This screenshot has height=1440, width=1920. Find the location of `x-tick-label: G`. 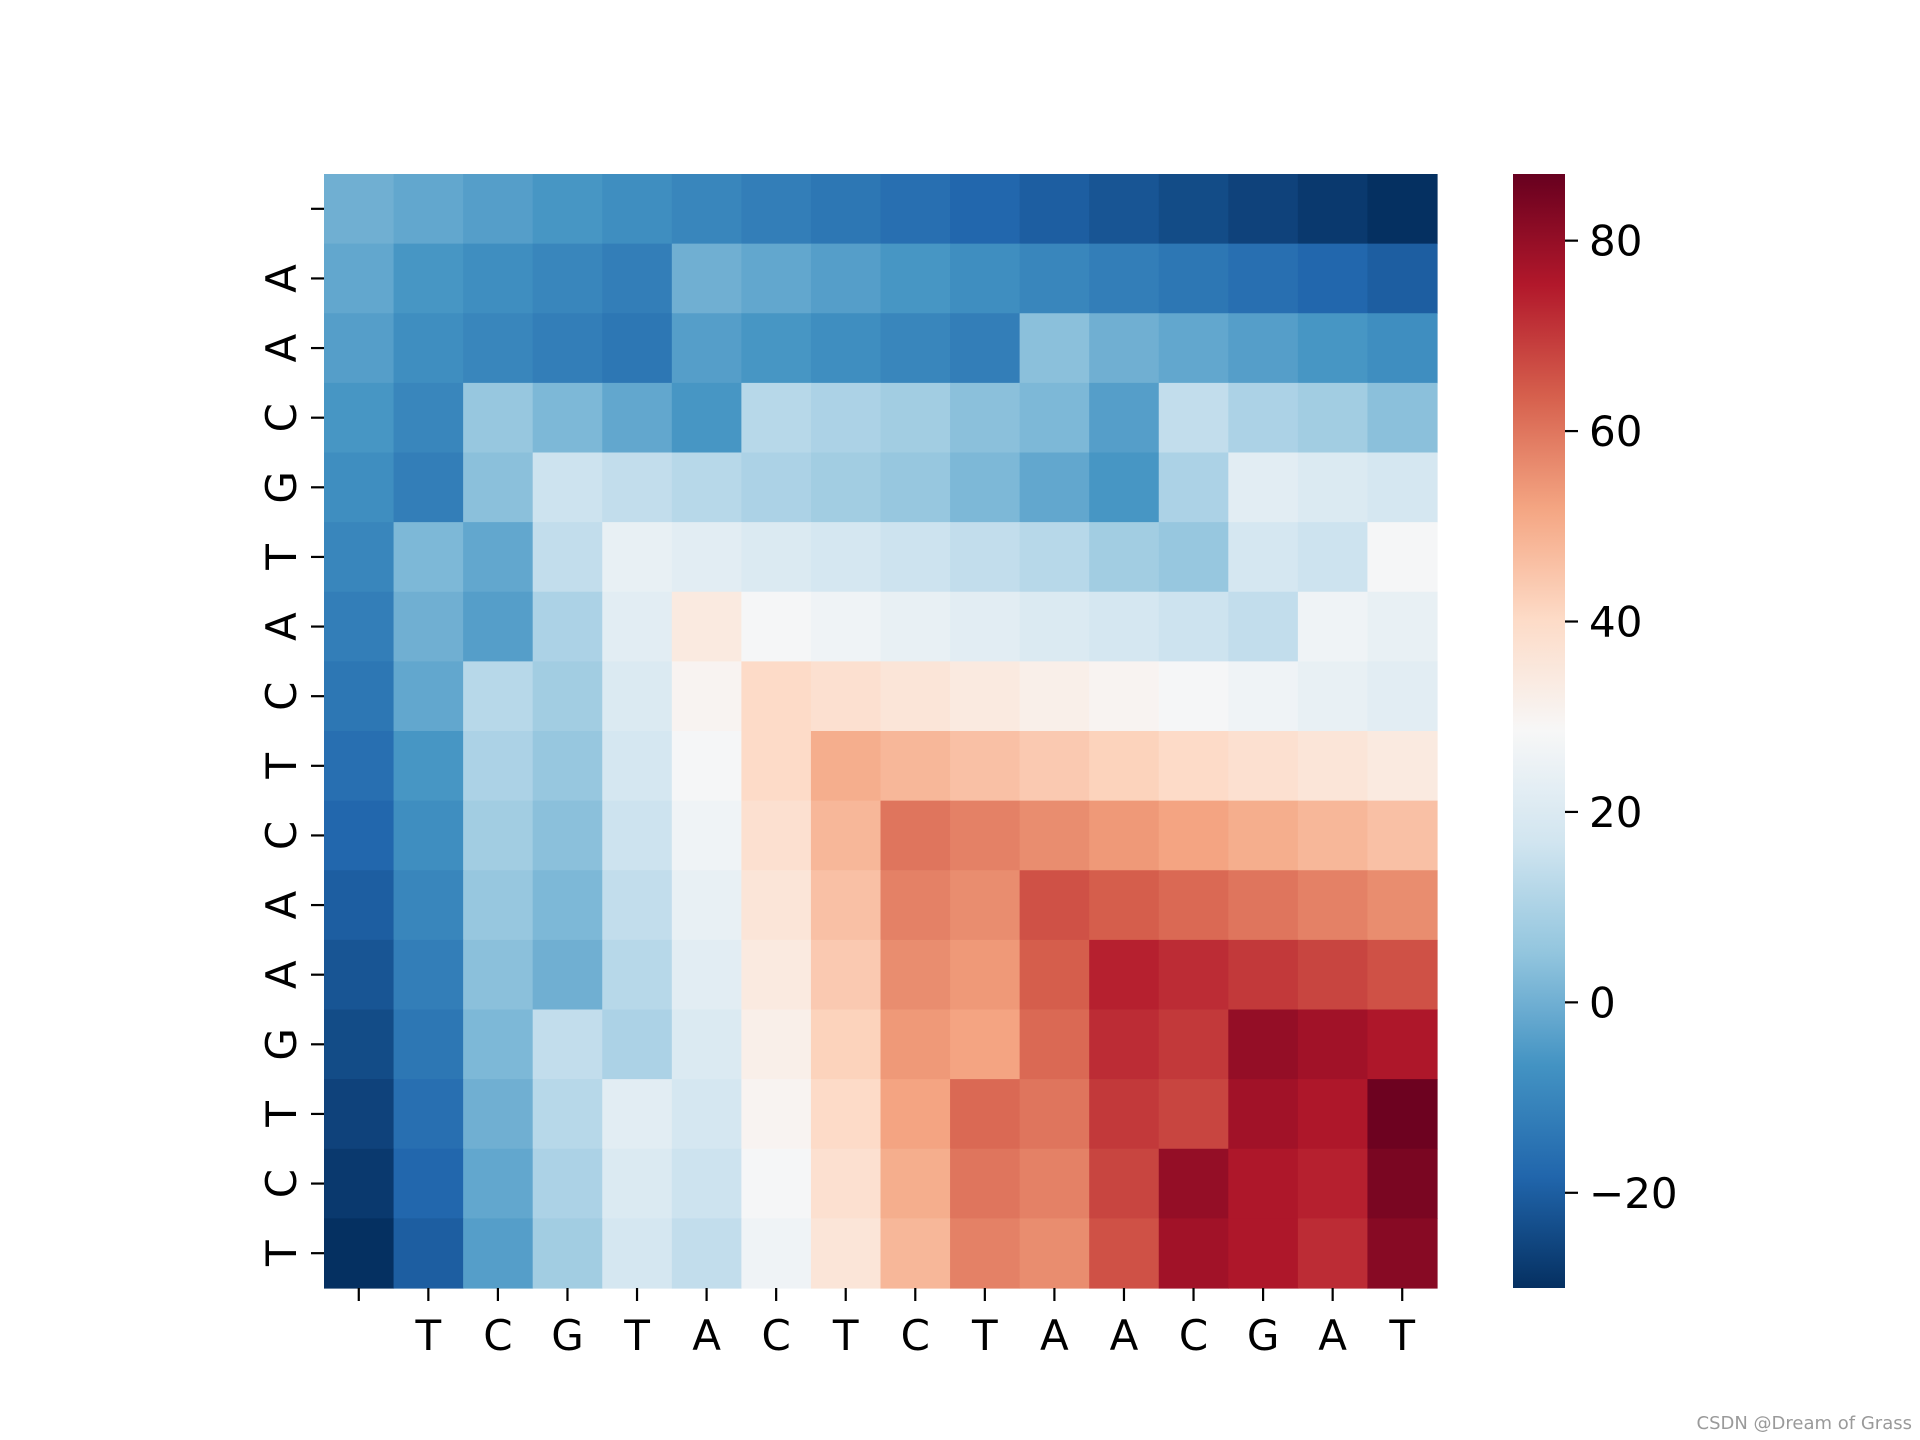

x-tick-label: G is located at coordinates (1263, 1335).